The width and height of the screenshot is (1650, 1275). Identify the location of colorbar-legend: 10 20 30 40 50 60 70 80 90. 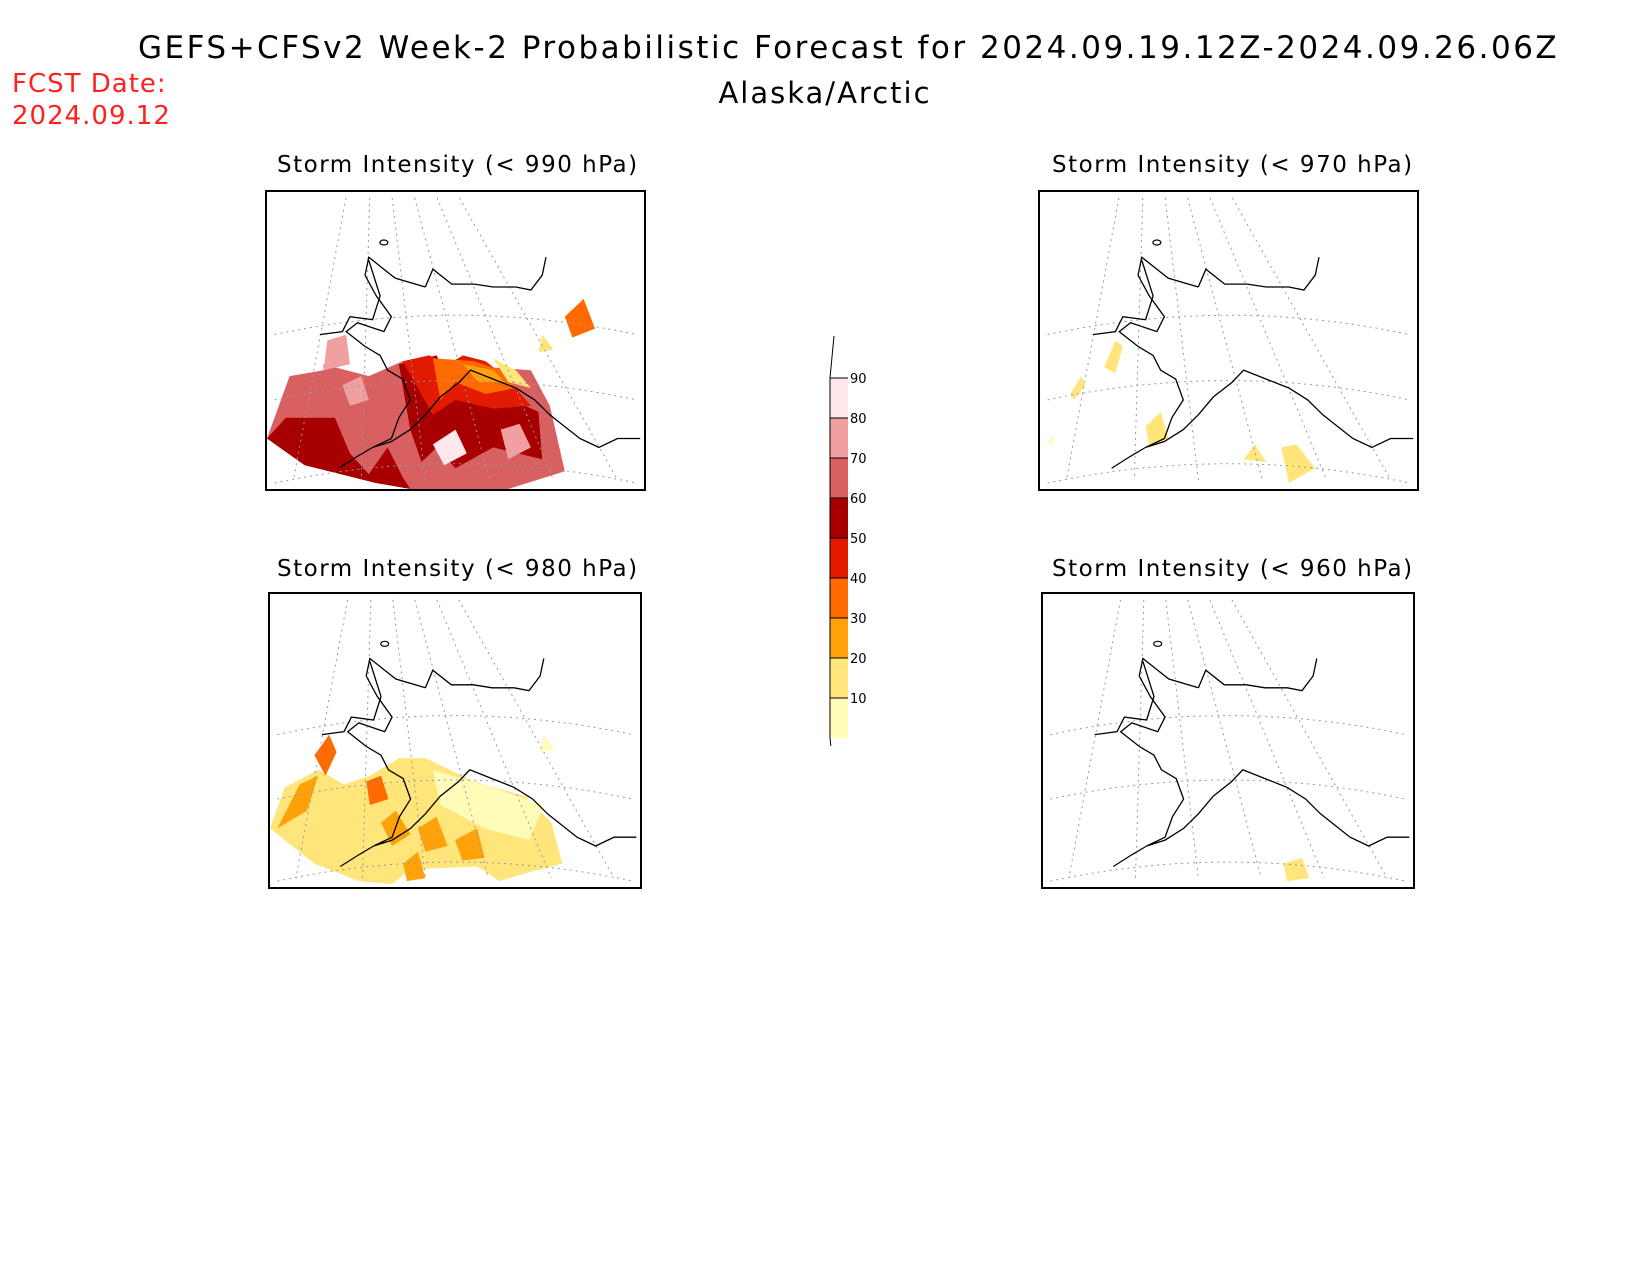
(835, 556).